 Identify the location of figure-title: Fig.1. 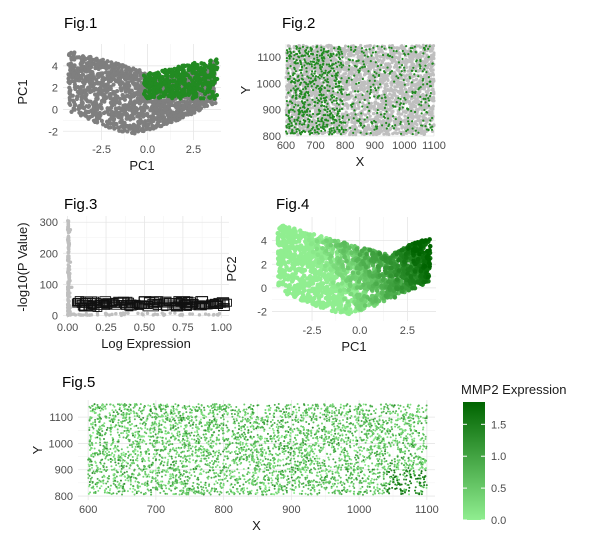
(80, 23).